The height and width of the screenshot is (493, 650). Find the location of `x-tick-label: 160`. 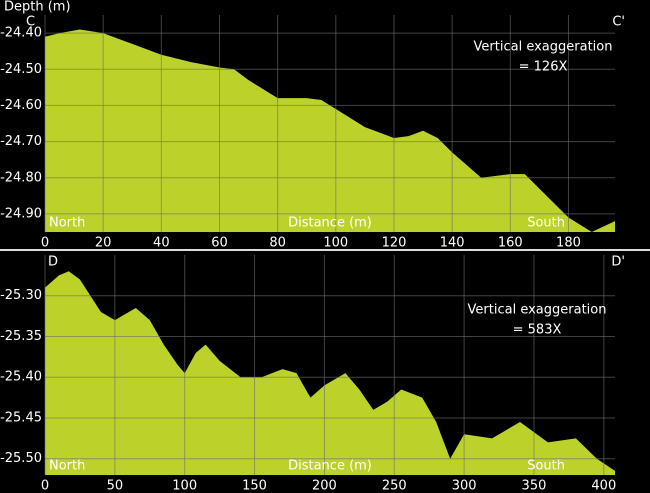

x-tick-label: 160 is located at coordinates (510, 243).